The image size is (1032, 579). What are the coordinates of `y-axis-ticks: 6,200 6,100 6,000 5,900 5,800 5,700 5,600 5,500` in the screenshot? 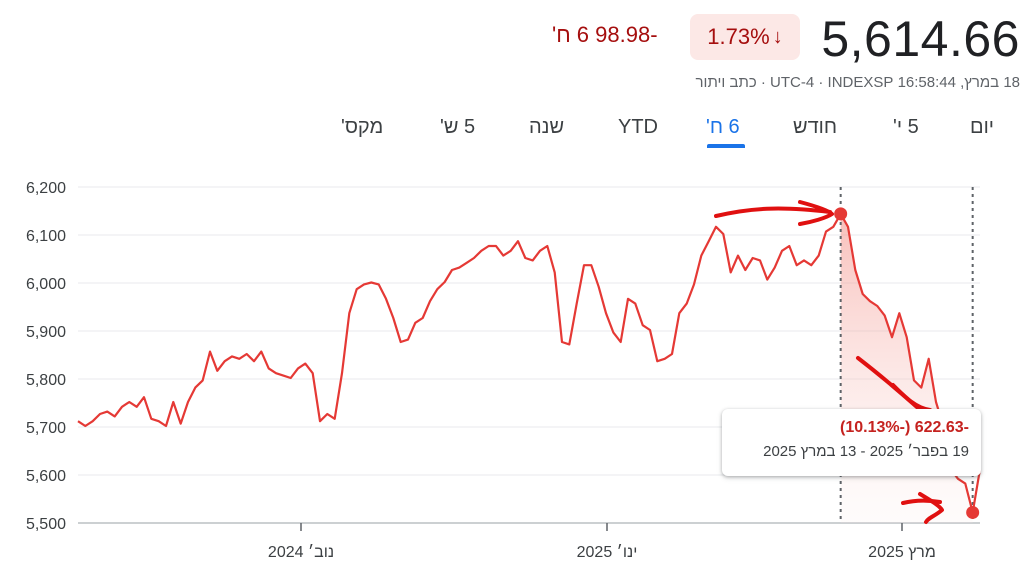 It's located at (46, 356).